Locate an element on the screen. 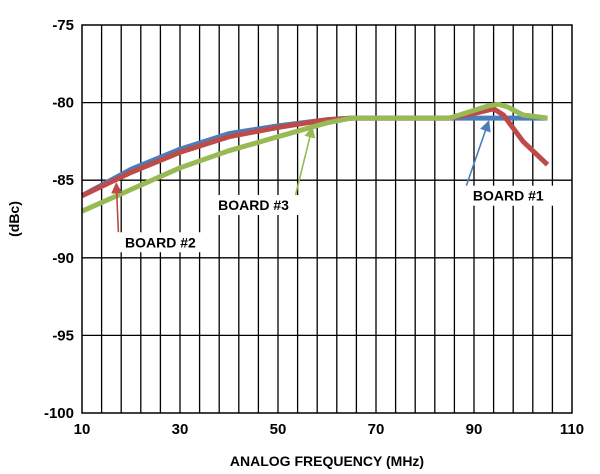  x-tick-label: 30 is located at coordinates (180, 429).